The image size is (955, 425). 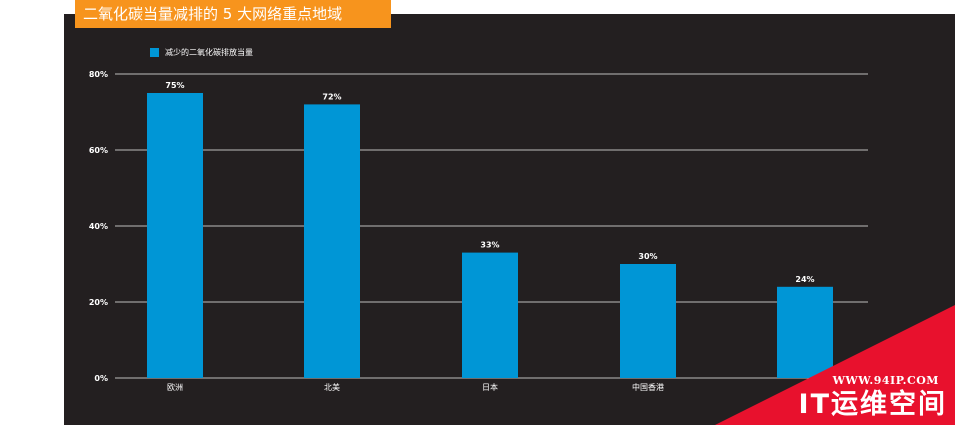 I want to click on data-label: 24%, so click(x=804, y=279).